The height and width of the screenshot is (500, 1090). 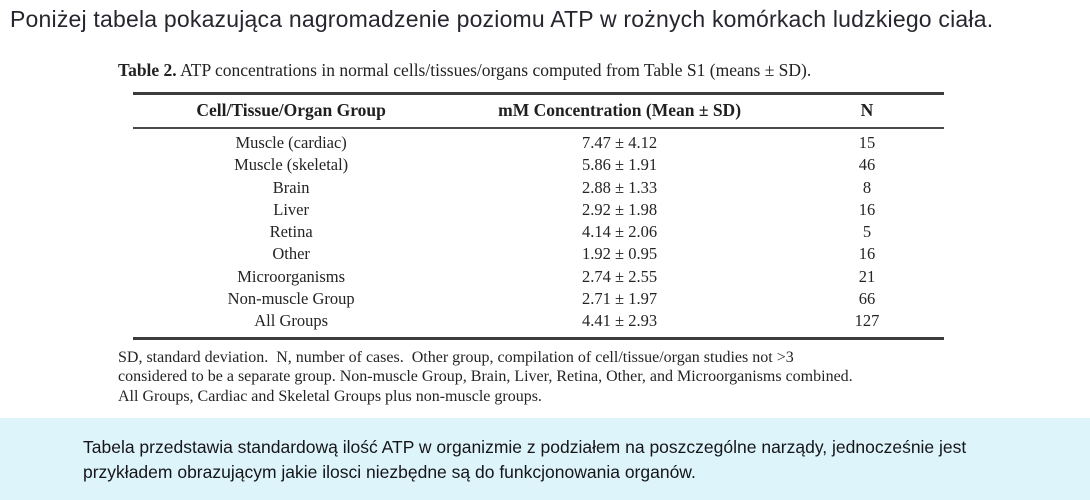 What do you see at coordinates (867, 165) in the screenshot?
I see `cell-n: 46` at bounding box center [867, 165].